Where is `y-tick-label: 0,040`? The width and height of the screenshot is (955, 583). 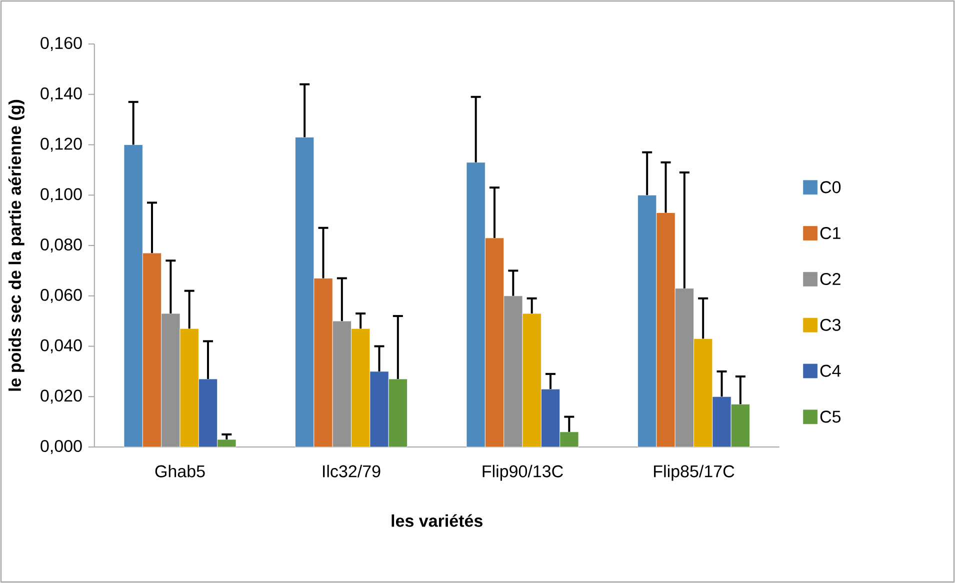
y-tick-label: 0,040 is located at coordinates (61, 346).